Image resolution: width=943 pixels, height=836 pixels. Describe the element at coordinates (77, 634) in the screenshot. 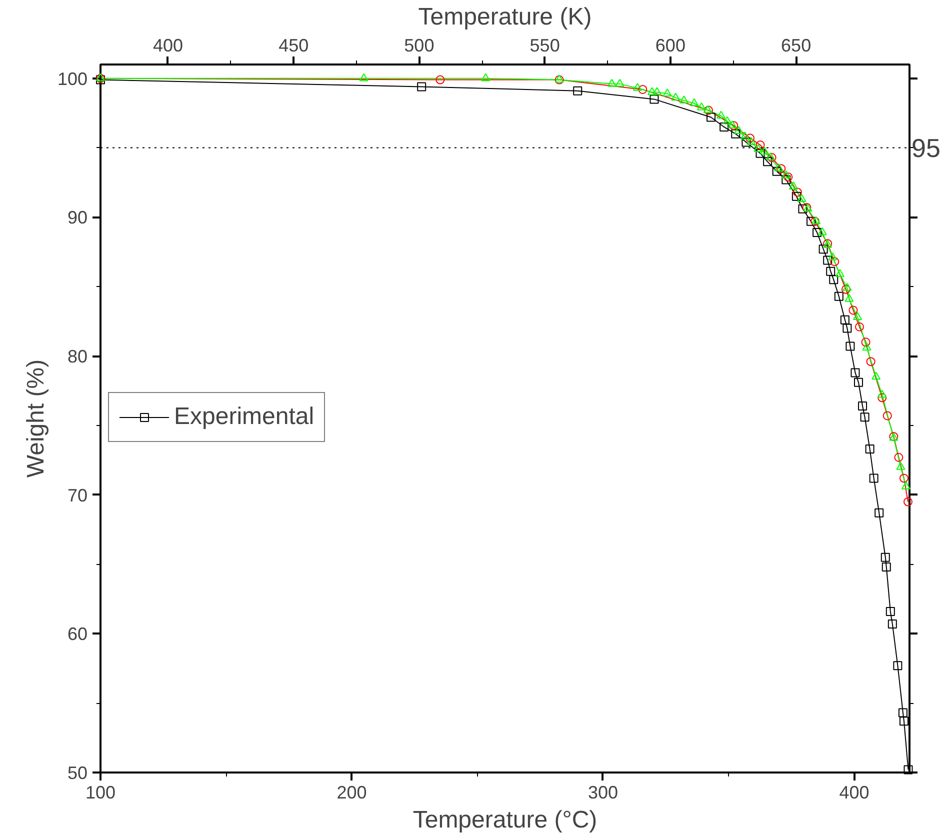

I see `y-tick-label: 60` at that location.